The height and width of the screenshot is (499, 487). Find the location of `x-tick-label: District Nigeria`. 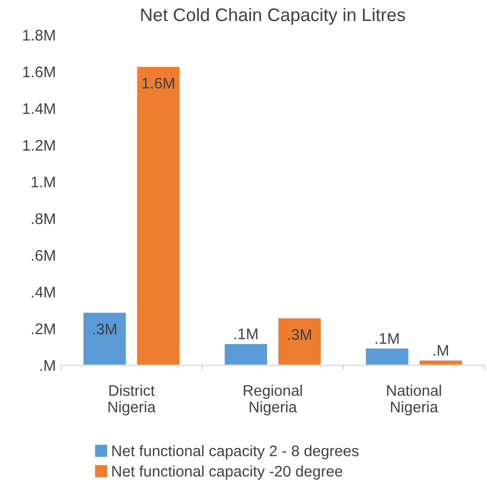

x-tick-label: District Nigeria is located at coordinates (132, 400).